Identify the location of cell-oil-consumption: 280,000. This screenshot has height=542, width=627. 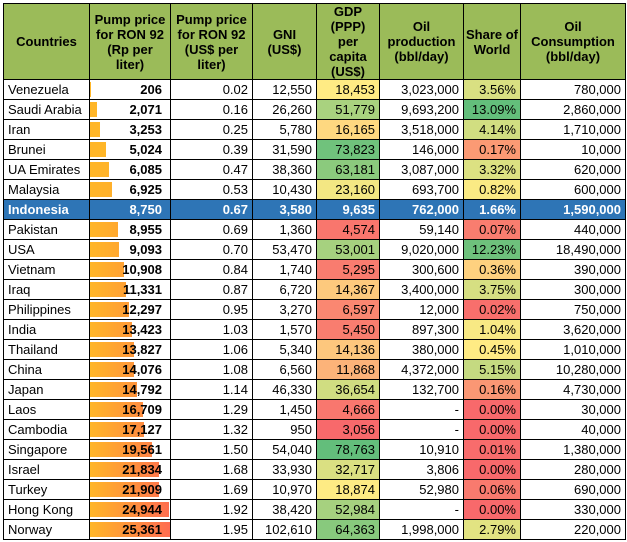
(573, 469).